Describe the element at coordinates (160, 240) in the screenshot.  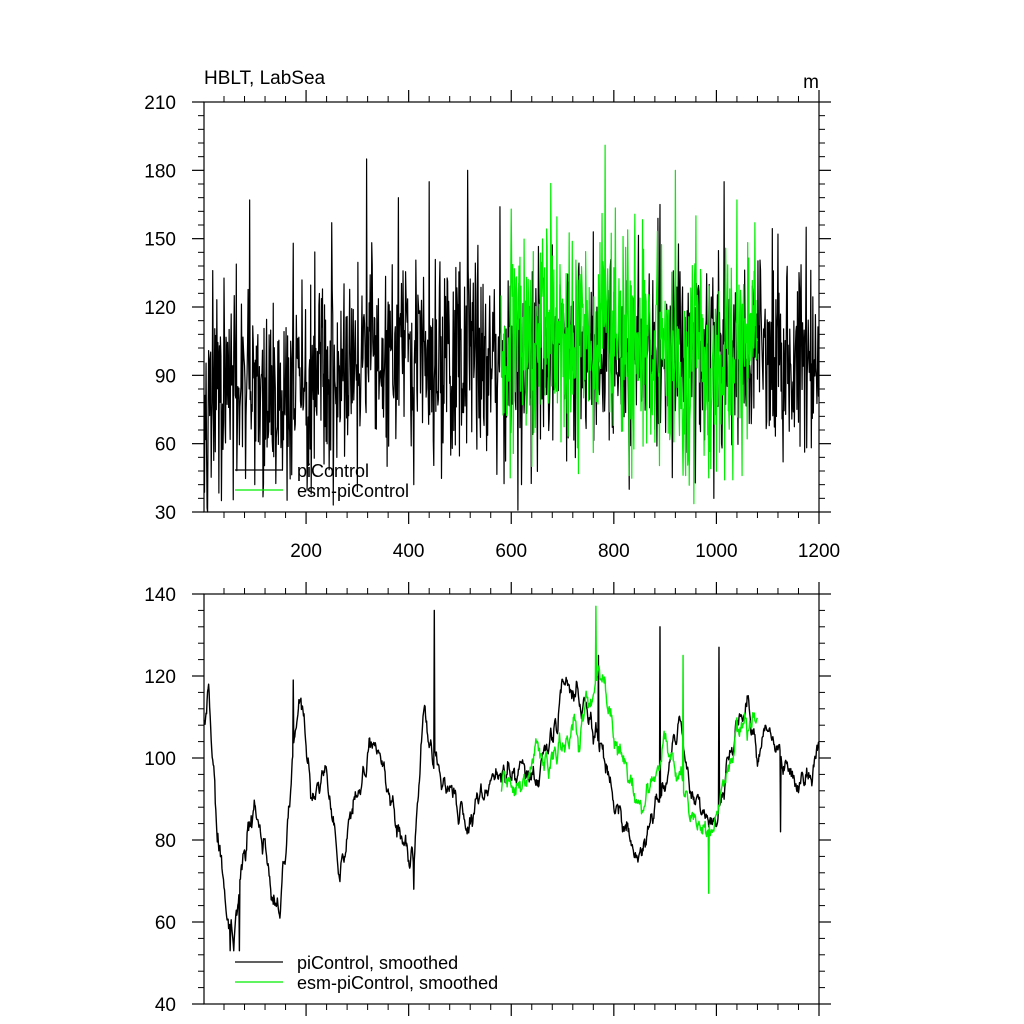
I see `y-tick-label: 150` at that location.